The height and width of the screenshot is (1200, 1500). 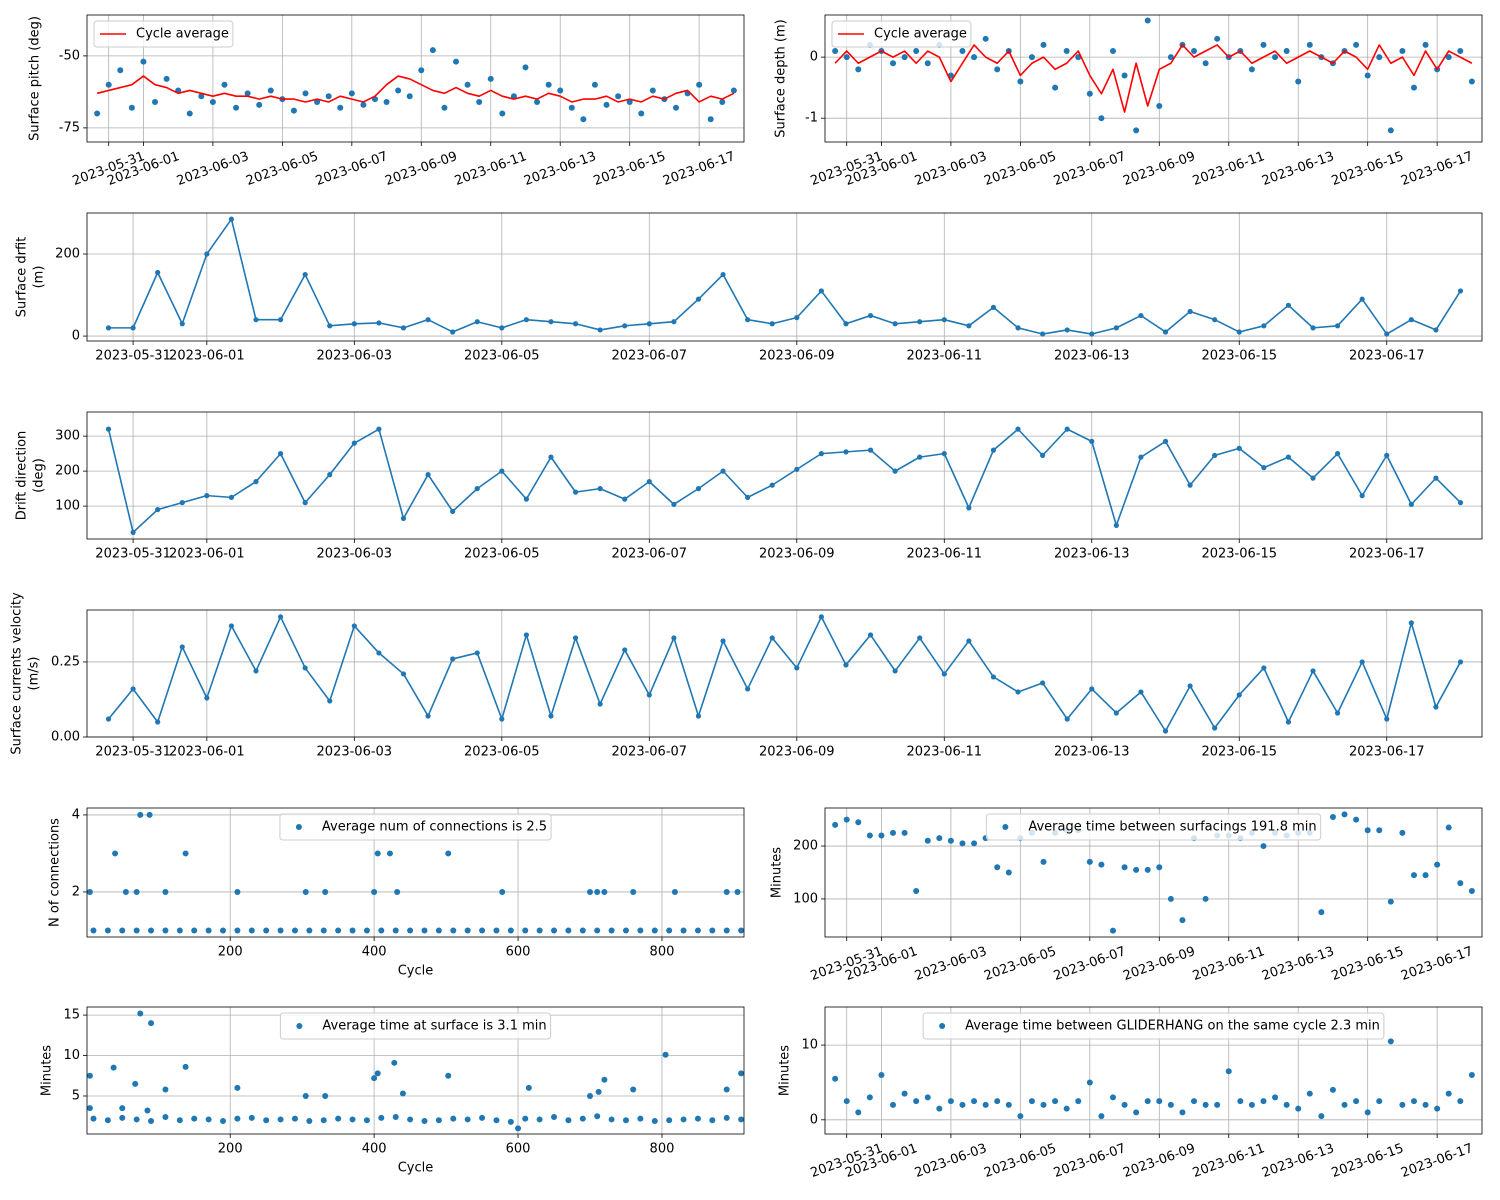 I want to click on x-tick-label: 2023-06-15, so click(x=1239, y=356).